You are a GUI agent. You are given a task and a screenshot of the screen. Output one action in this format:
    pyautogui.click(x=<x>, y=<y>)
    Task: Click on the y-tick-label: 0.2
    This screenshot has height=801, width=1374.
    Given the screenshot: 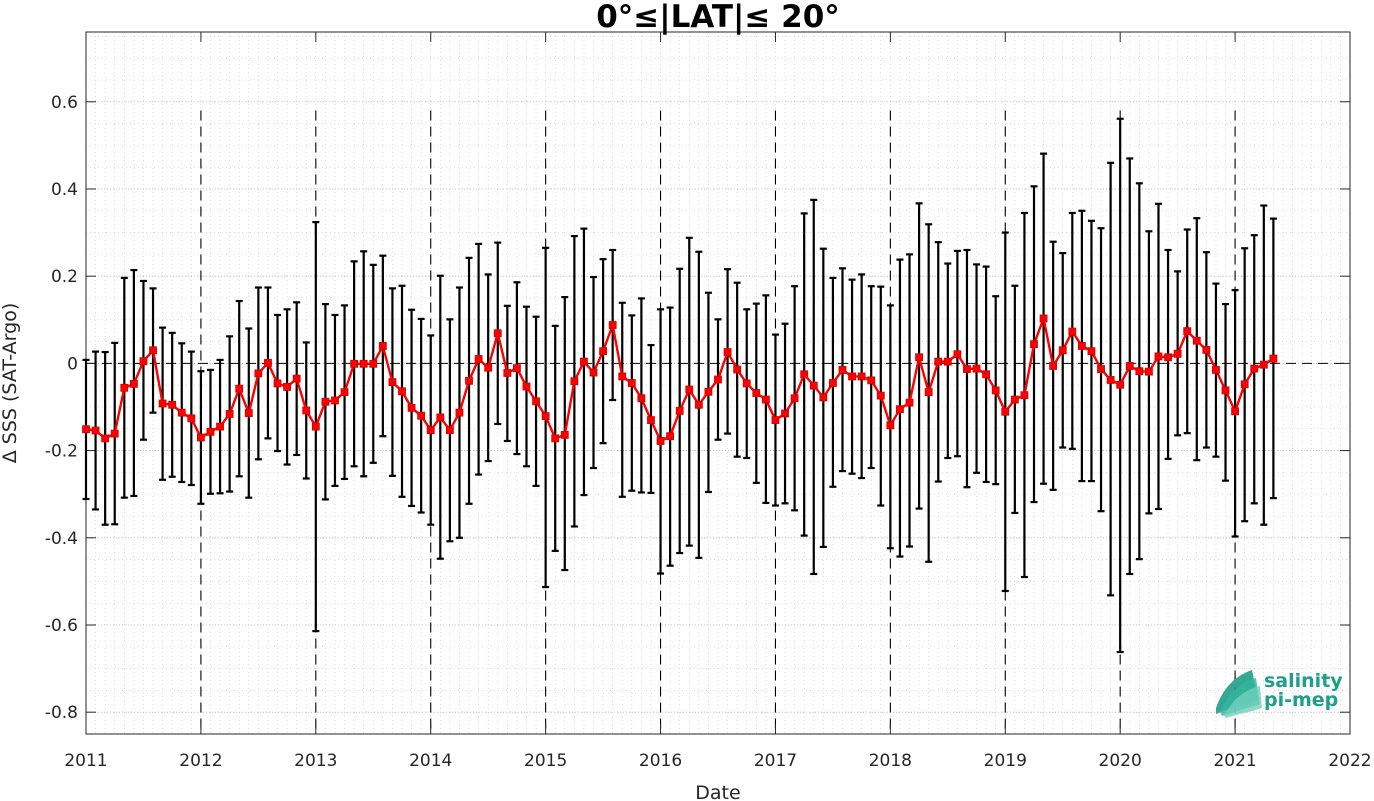 What is the action you would take?
    pyautogui.click(x=64, y=277)
    